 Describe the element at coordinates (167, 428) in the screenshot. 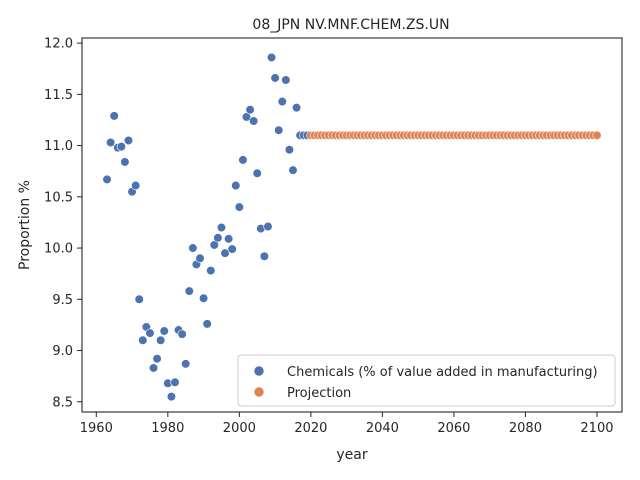

I see `x-tick-label: 1980` at that location.